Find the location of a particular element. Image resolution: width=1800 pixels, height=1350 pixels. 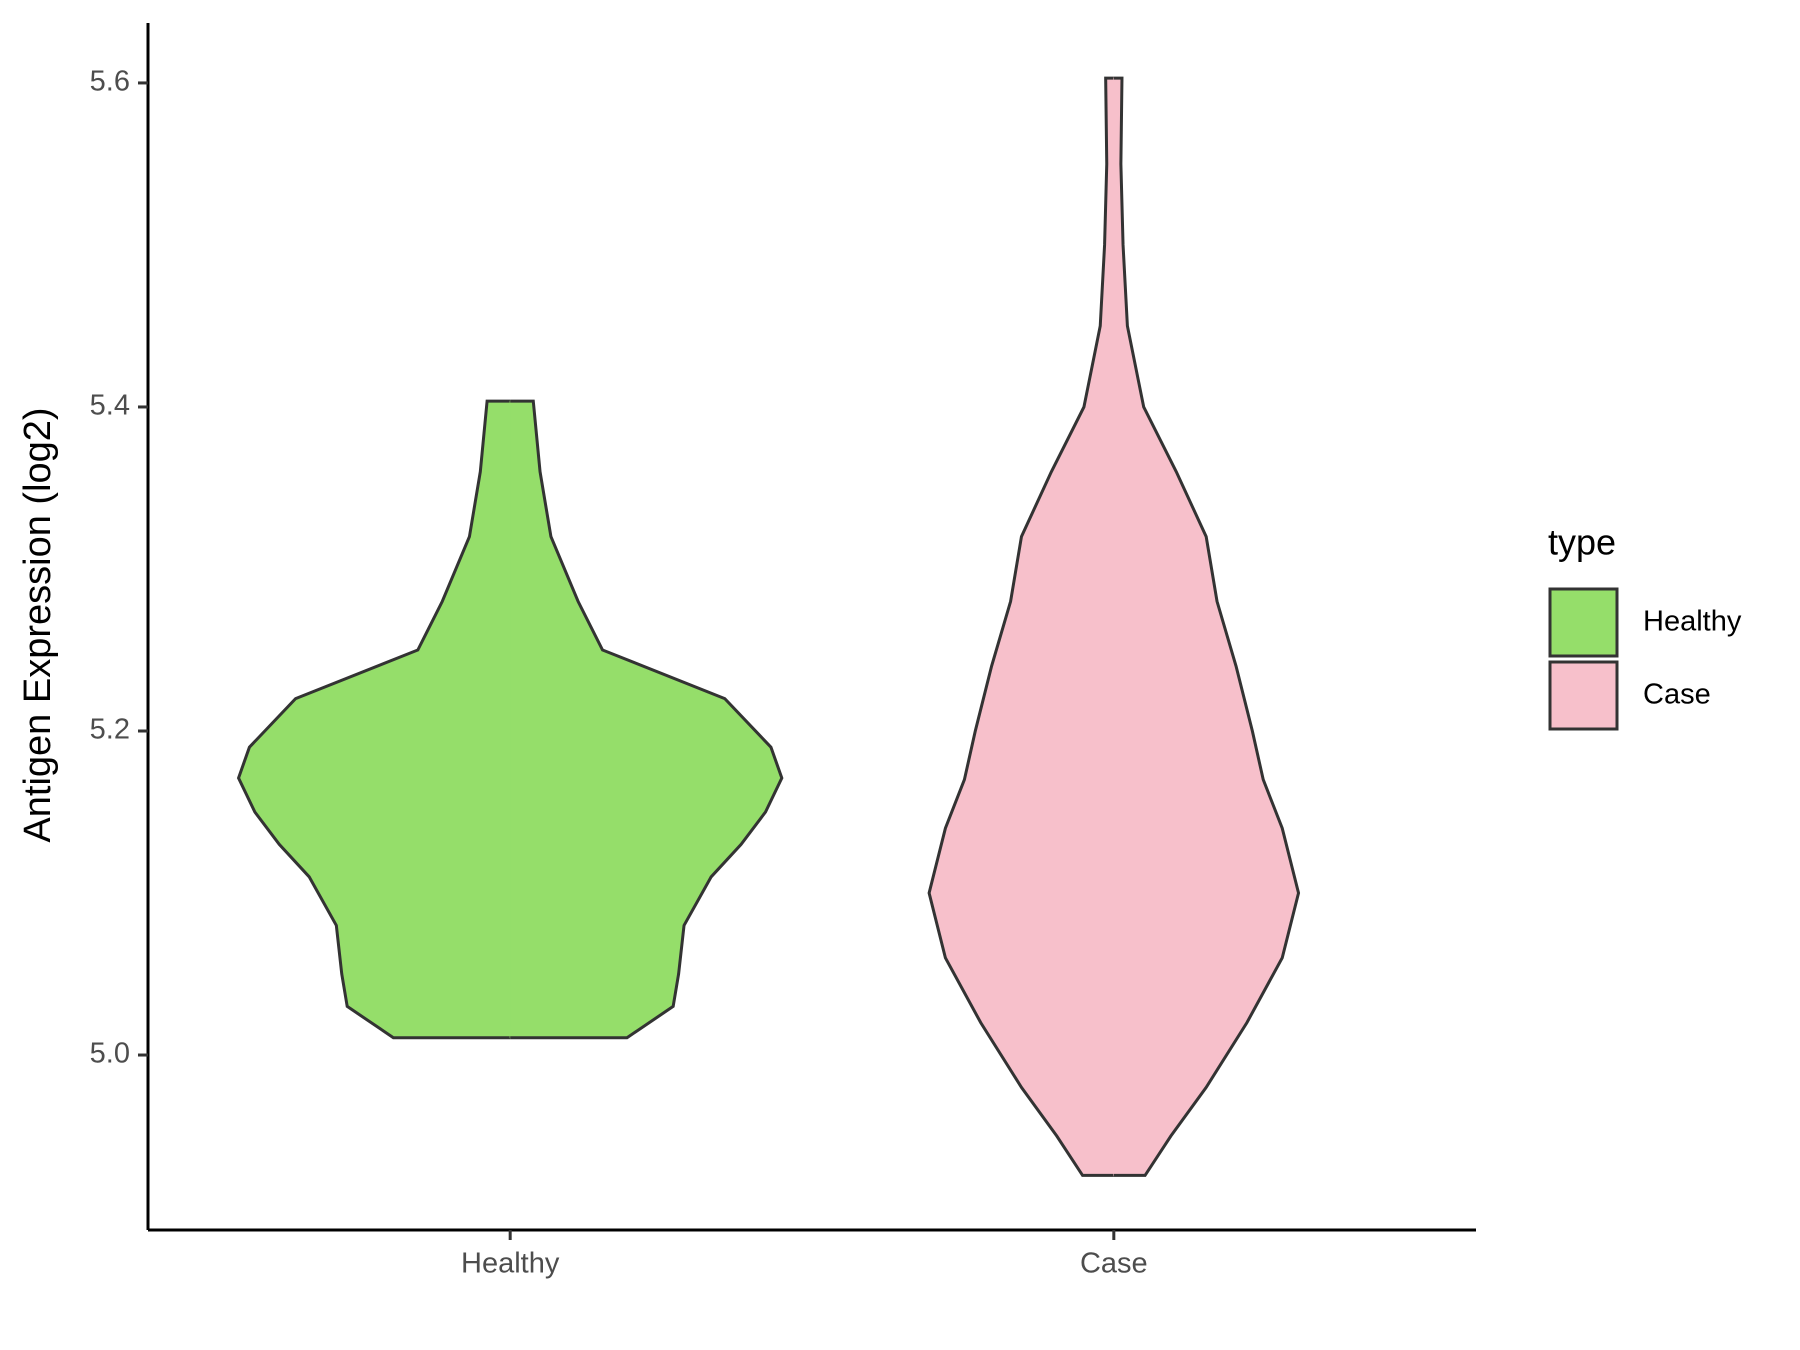

y-axis-title: Antigen Expression (log2) is located at coordinates (38, 624).